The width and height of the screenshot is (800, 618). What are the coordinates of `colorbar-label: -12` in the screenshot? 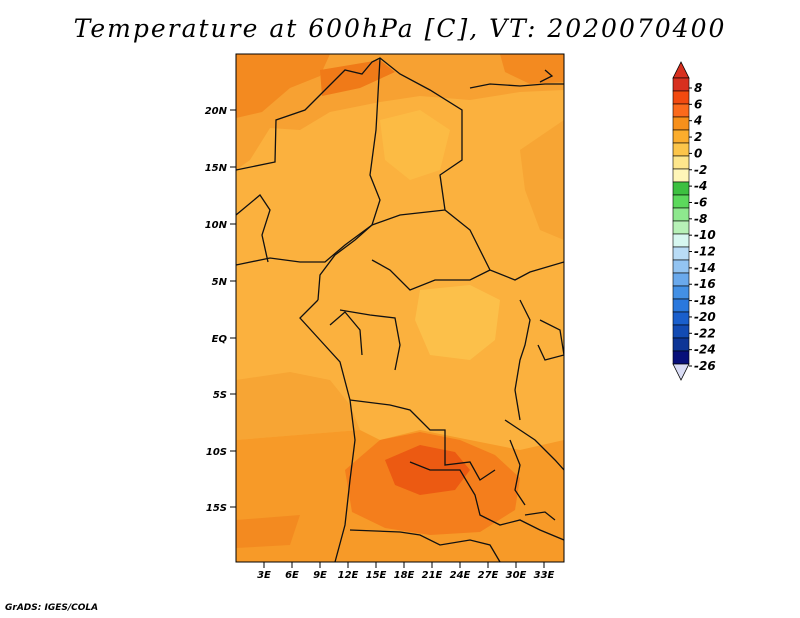 It's located at (705, 252).